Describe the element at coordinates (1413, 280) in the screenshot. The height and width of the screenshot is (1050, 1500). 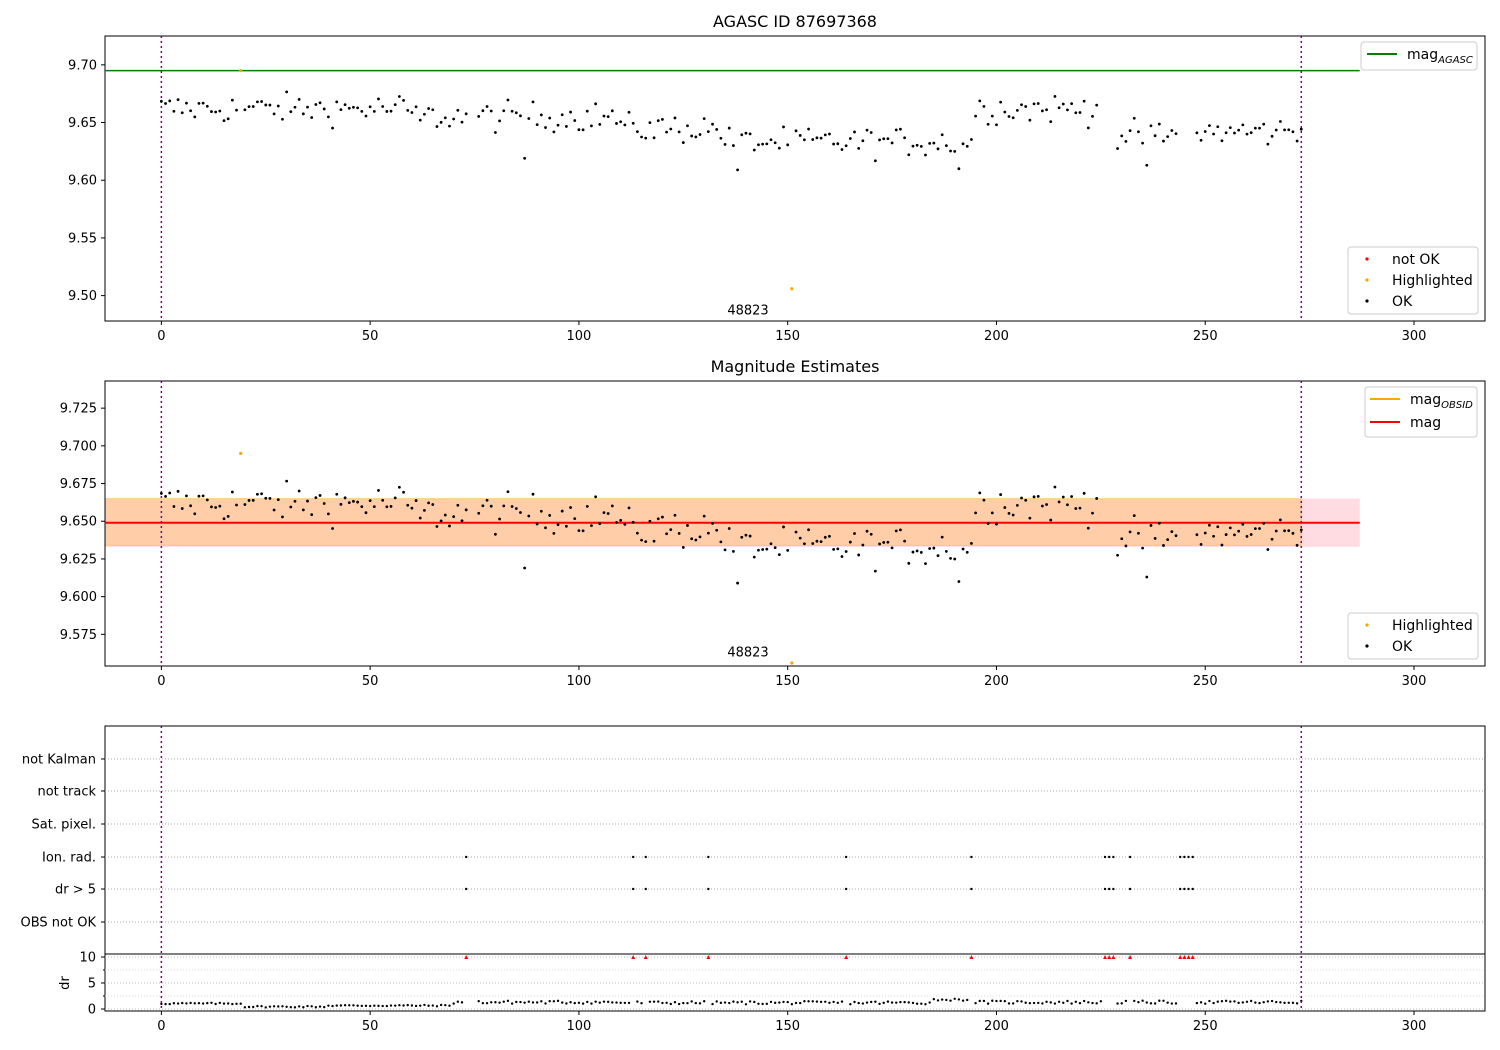
I see `legend-box` at that location.